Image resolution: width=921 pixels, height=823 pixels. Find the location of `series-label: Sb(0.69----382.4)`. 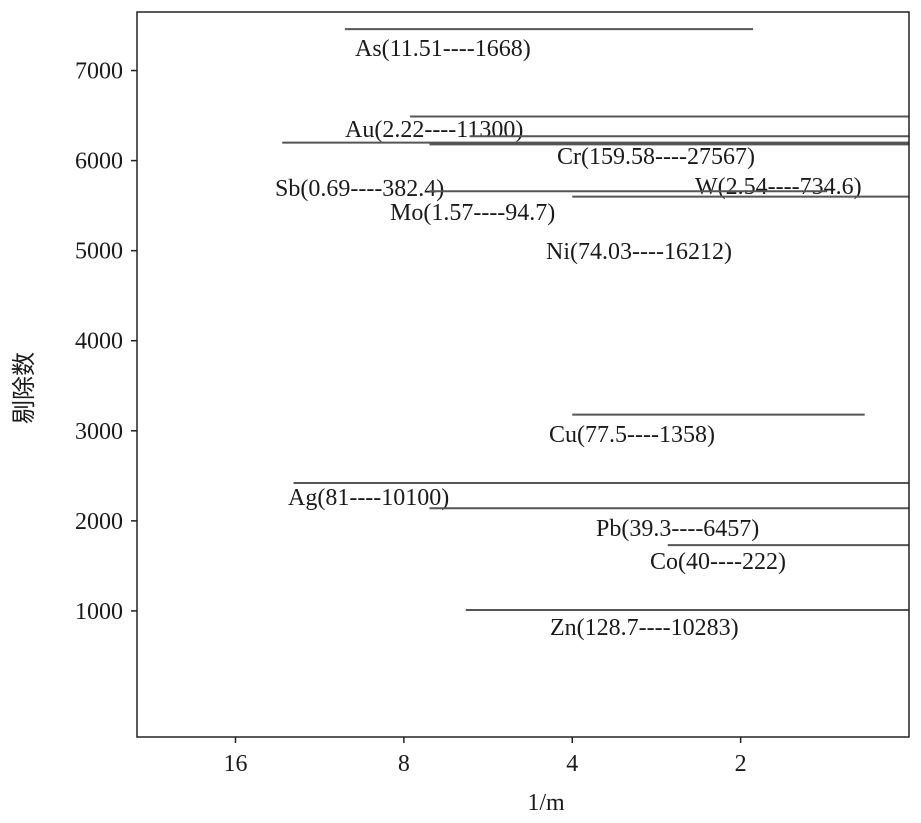

series-label: Sb(0.69----382.4) is located at coordinates (359, 189).